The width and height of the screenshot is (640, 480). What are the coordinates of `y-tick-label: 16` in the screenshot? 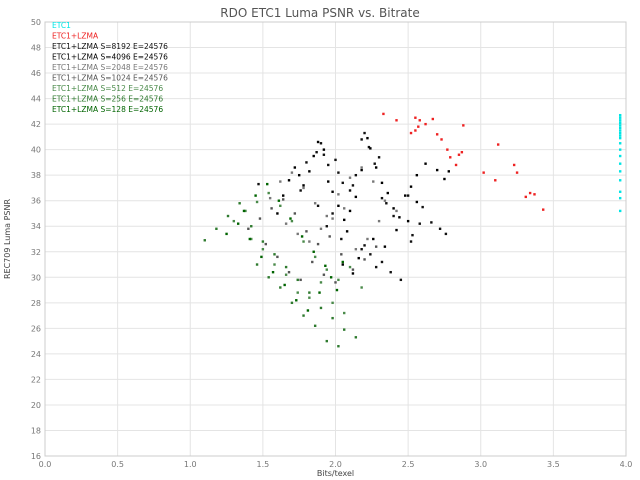 It's located at (36, 456).